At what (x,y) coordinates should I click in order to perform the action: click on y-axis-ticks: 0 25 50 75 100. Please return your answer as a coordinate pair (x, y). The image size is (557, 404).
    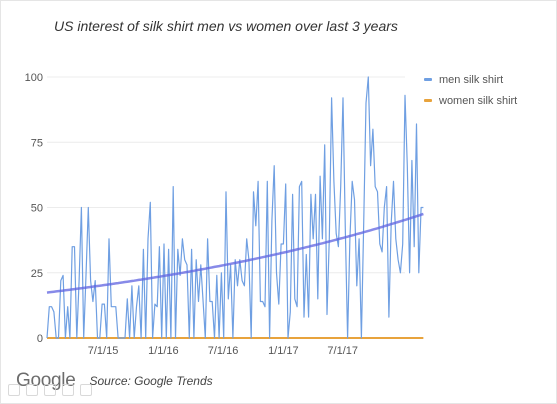
    Looking at the image, I should click on (34, 208).